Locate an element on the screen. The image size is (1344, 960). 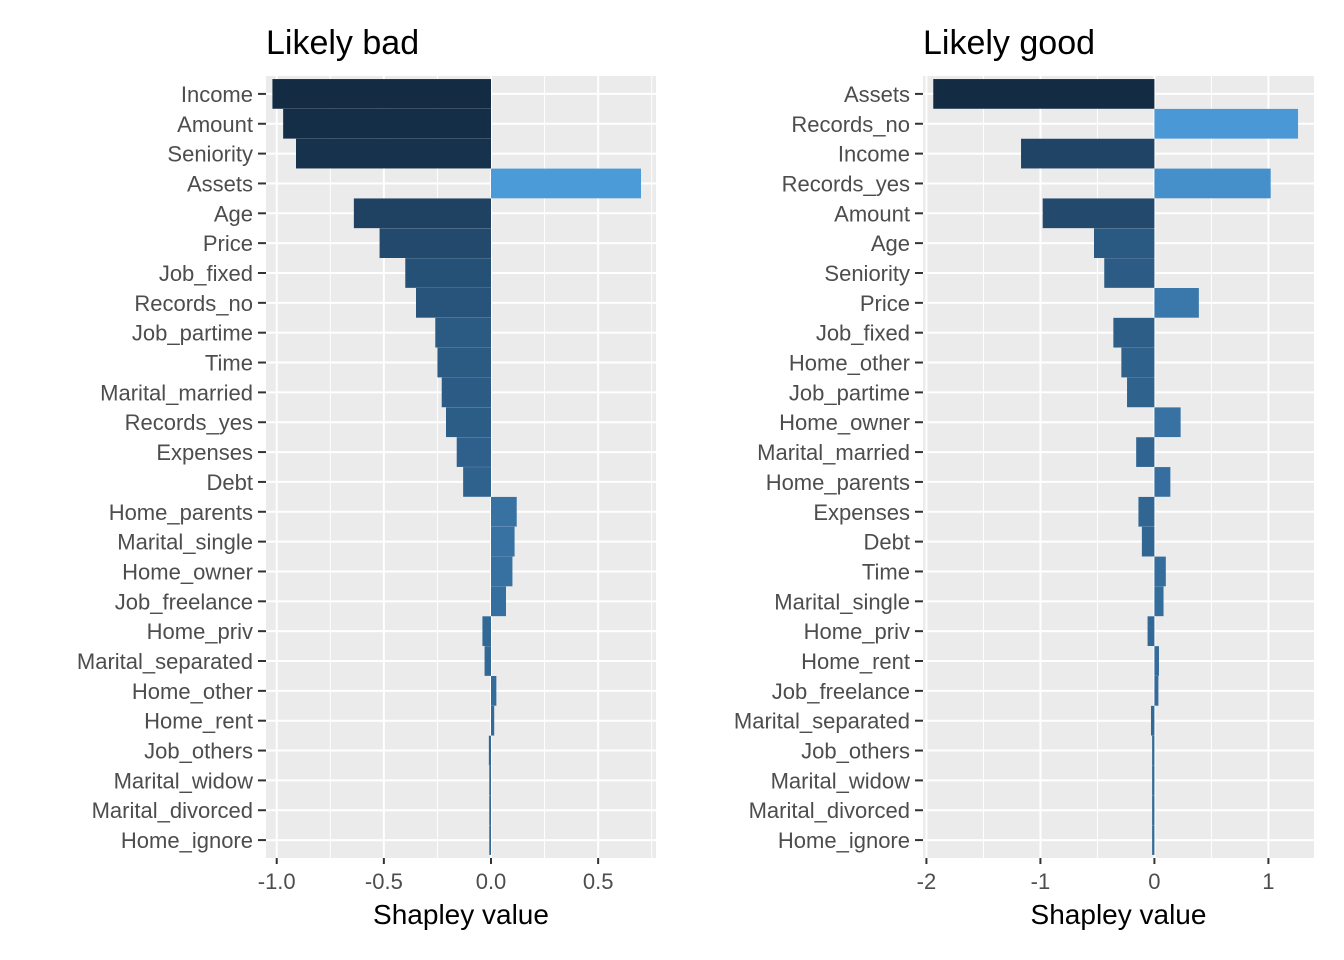
x-tick-label: 0 is located at coordinates (1154, 881).